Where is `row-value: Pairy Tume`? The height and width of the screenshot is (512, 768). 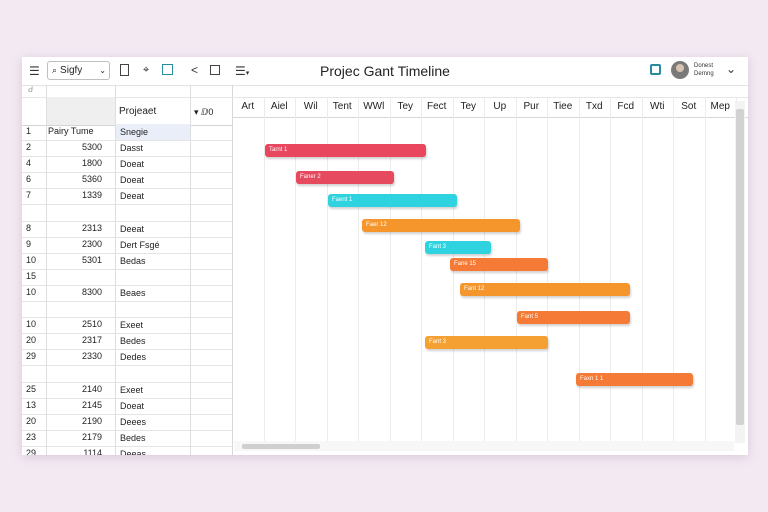
row-value: Pairy Tume is located at coordinates (71, 131).